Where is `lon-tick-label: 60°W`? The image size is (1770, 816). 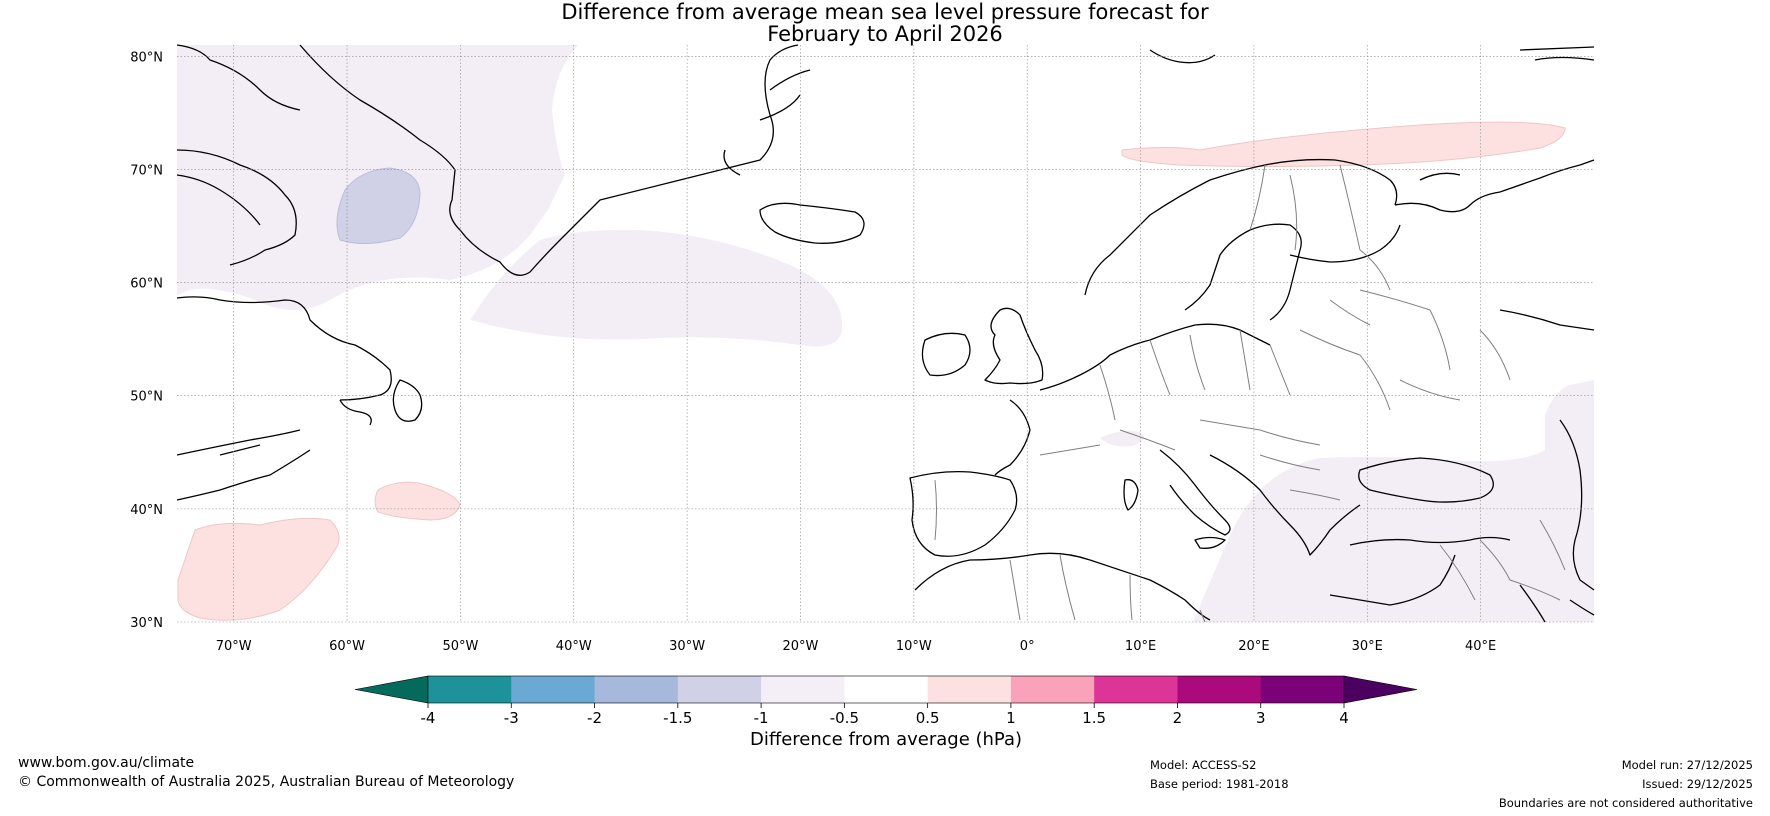 lon-tick-label: 60°W is located at coordinates (347, 646).